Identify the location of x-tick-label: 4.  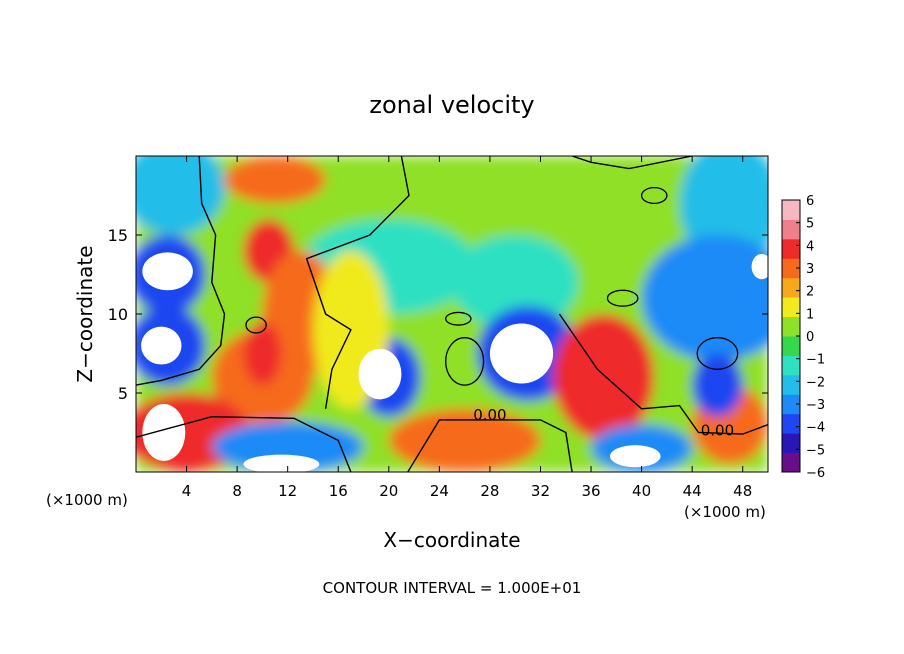
(187, 491).